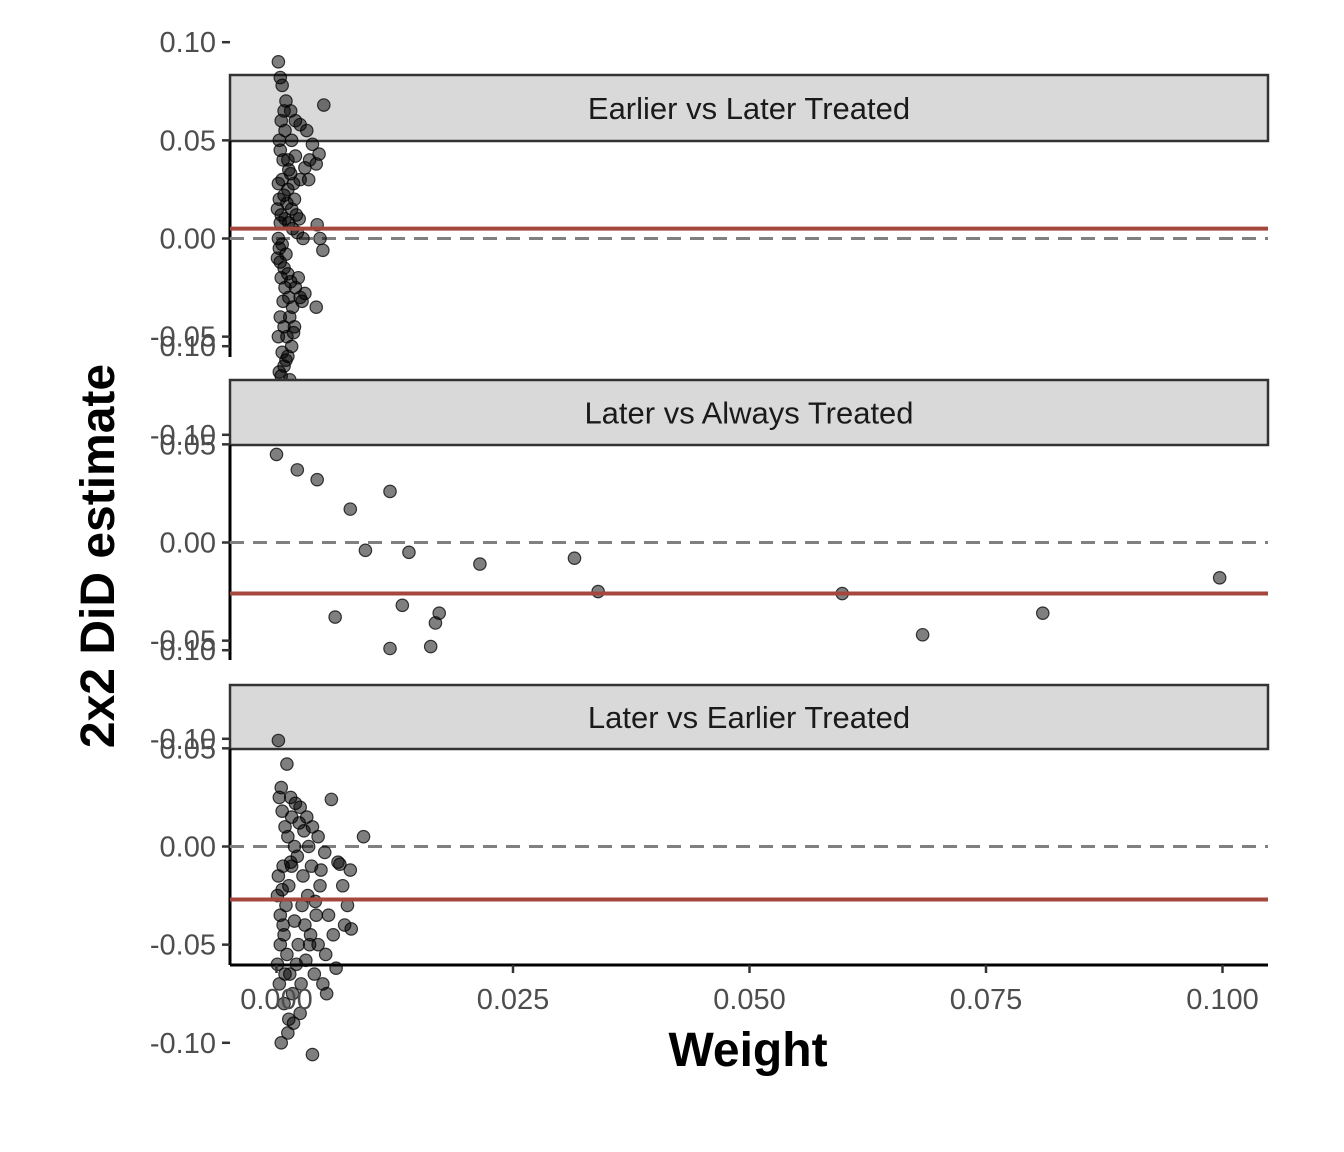  Describe the element at coordinates (513, 1000) in the screenshot. I see `x-tick-label: 0.025` at that location.